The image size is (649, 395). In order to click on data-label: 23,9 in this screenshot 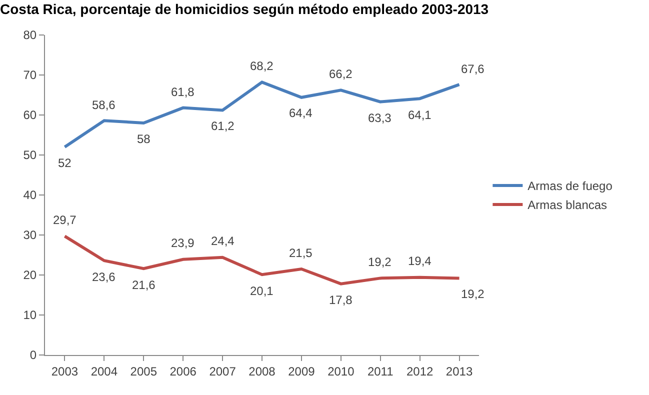, I will do `click(183, 243)`.